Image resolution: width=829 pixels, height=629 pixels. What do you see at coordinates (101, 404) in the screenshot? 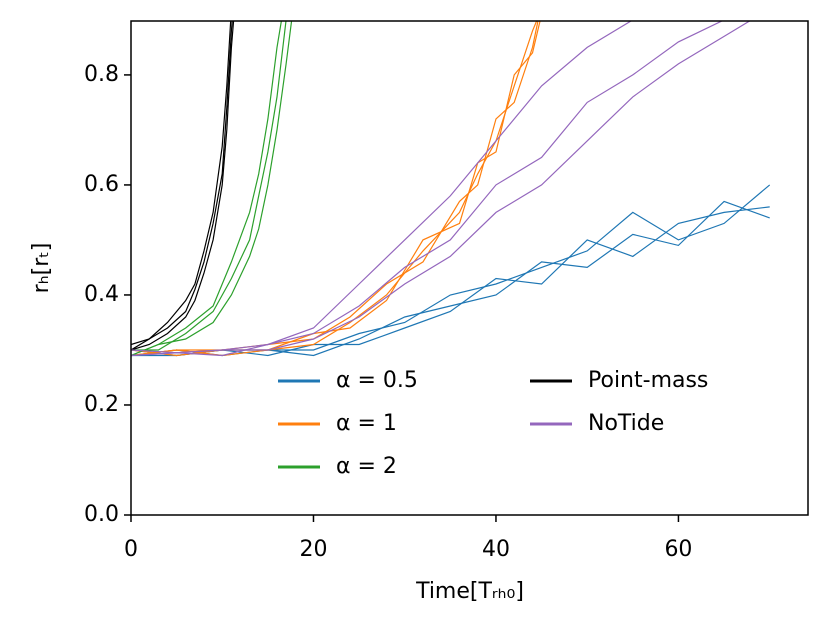
I see `y-tick-label: 0.2` at bounding box center [101, 404].